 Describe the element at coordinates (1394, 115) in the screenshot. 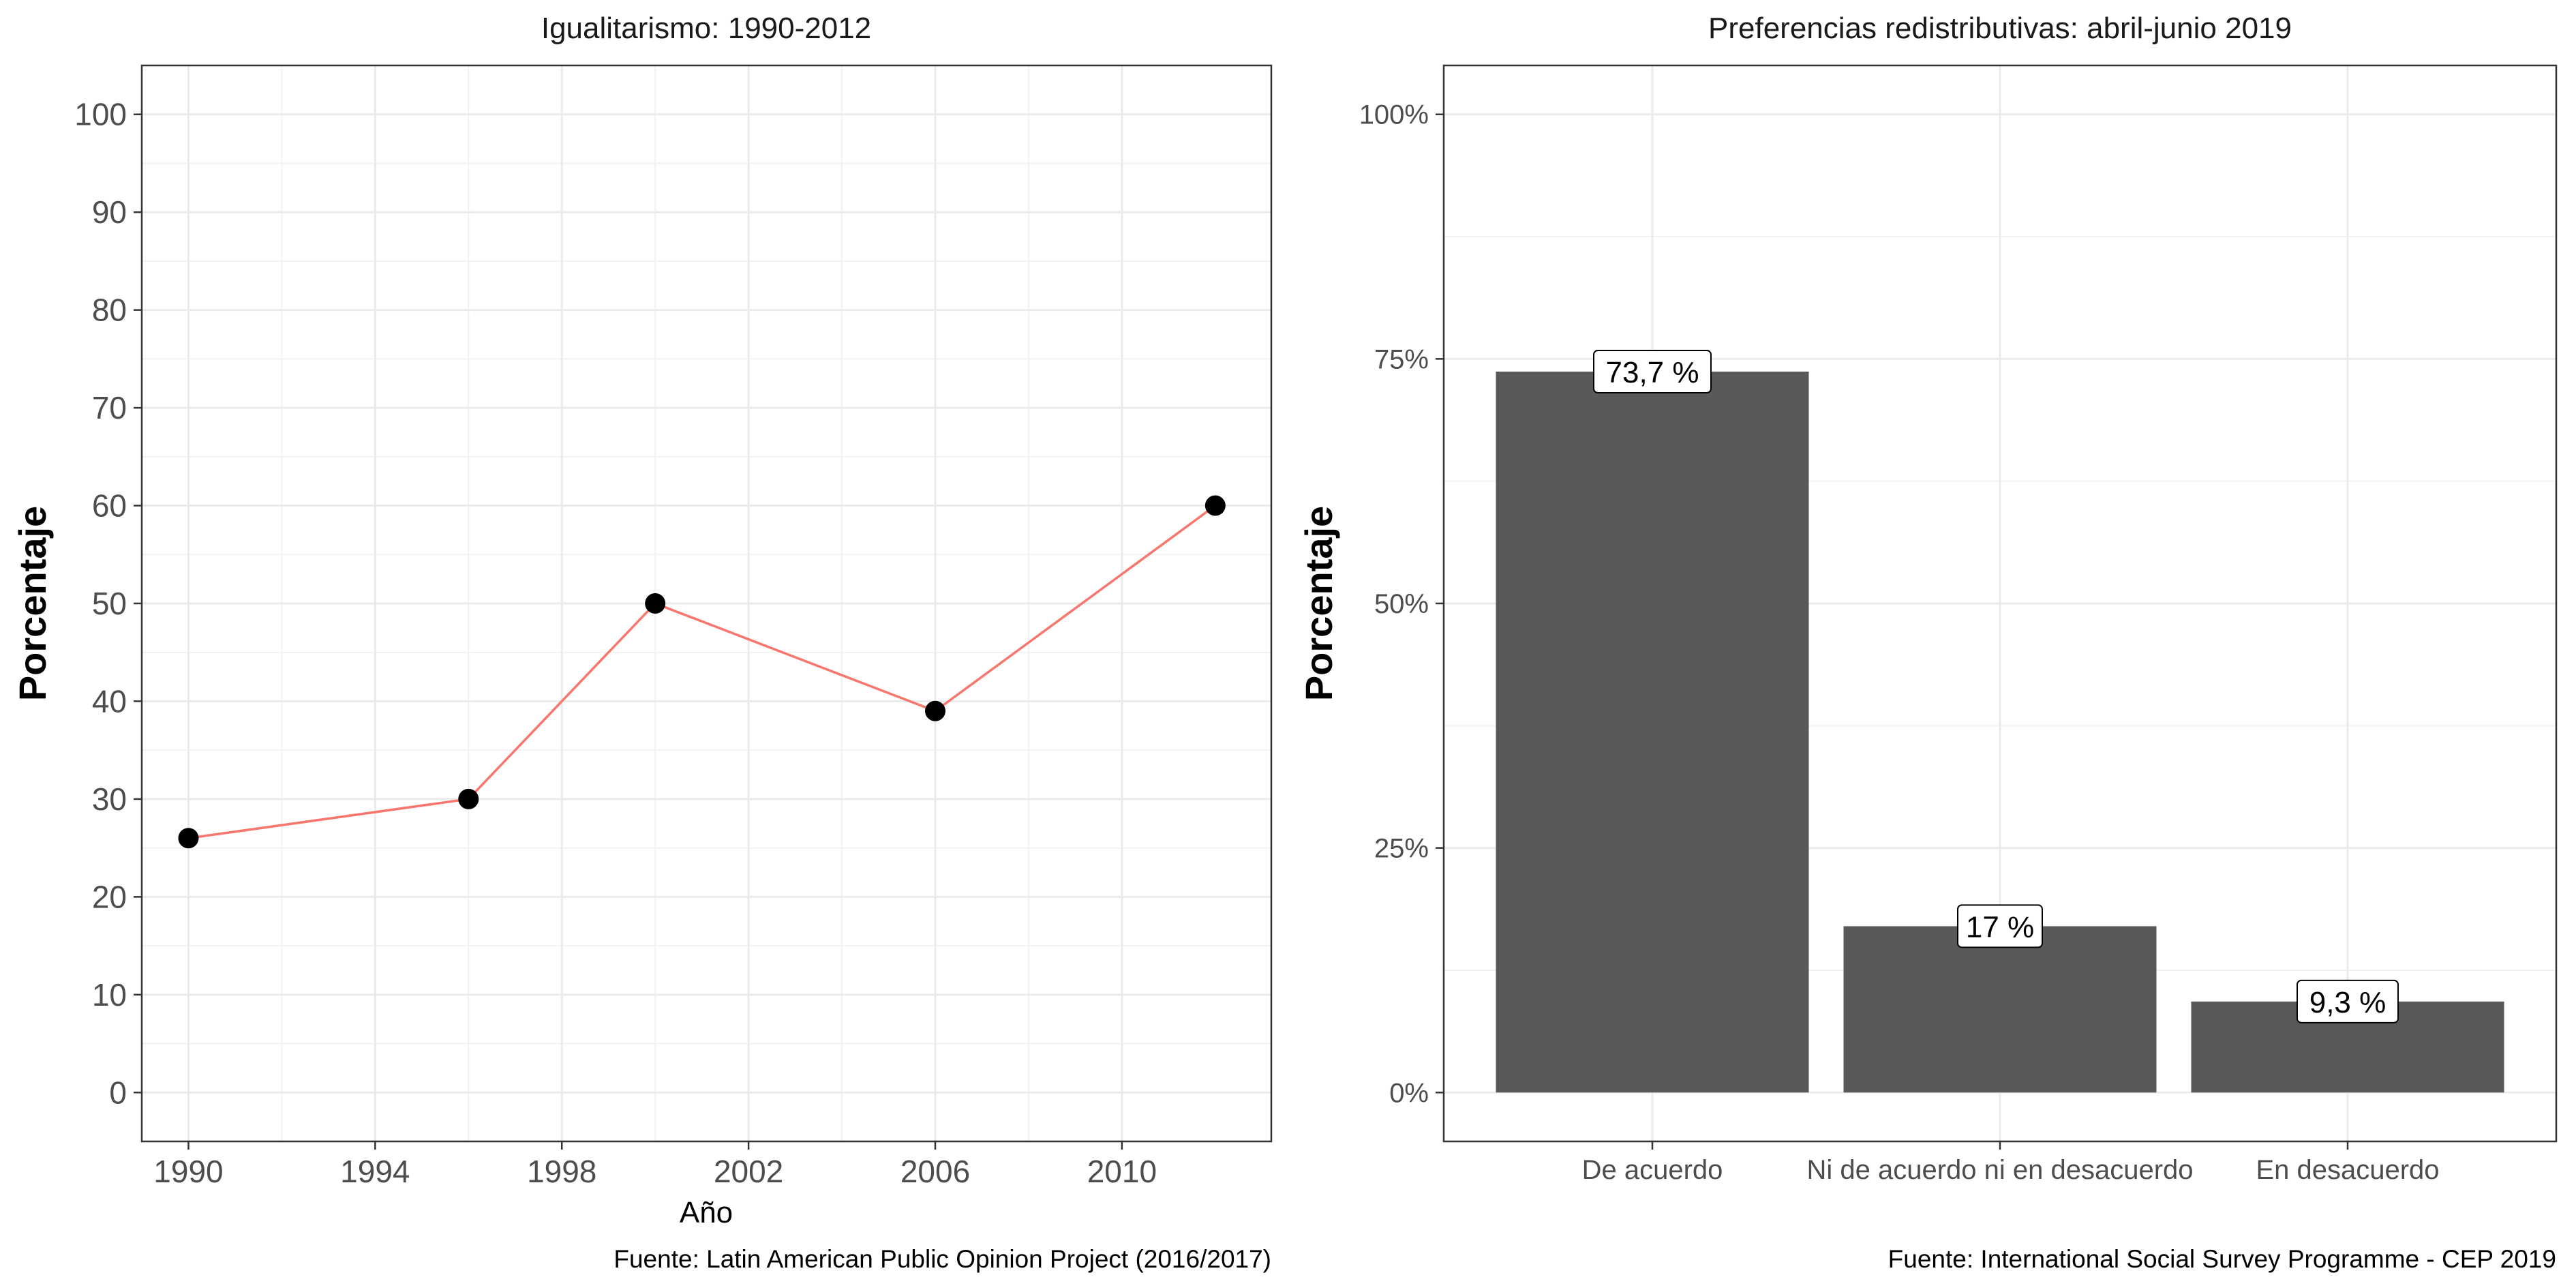

I see `y-tick-label: 100%` at that location.